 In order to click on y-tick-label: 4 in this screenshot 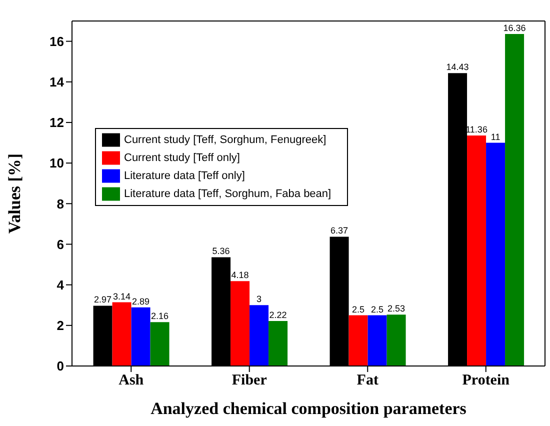, I will do `click(60, 284)`.